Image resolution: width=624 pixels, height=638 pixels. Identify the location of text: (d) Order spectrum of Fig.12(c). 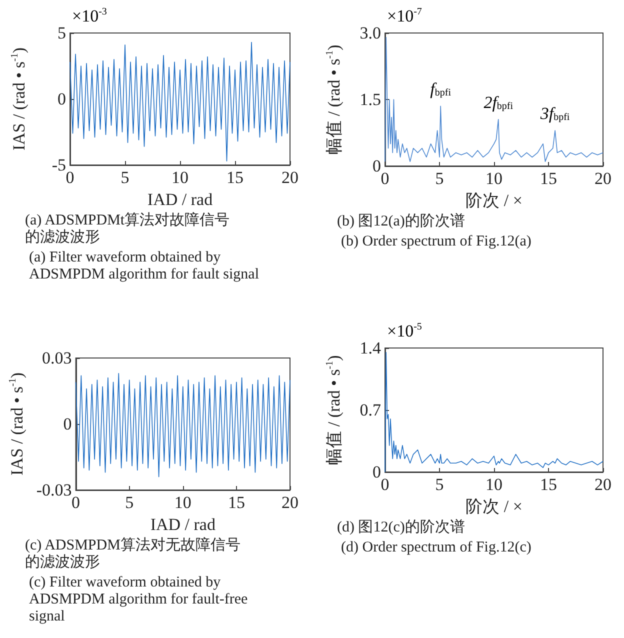
(436, 548).